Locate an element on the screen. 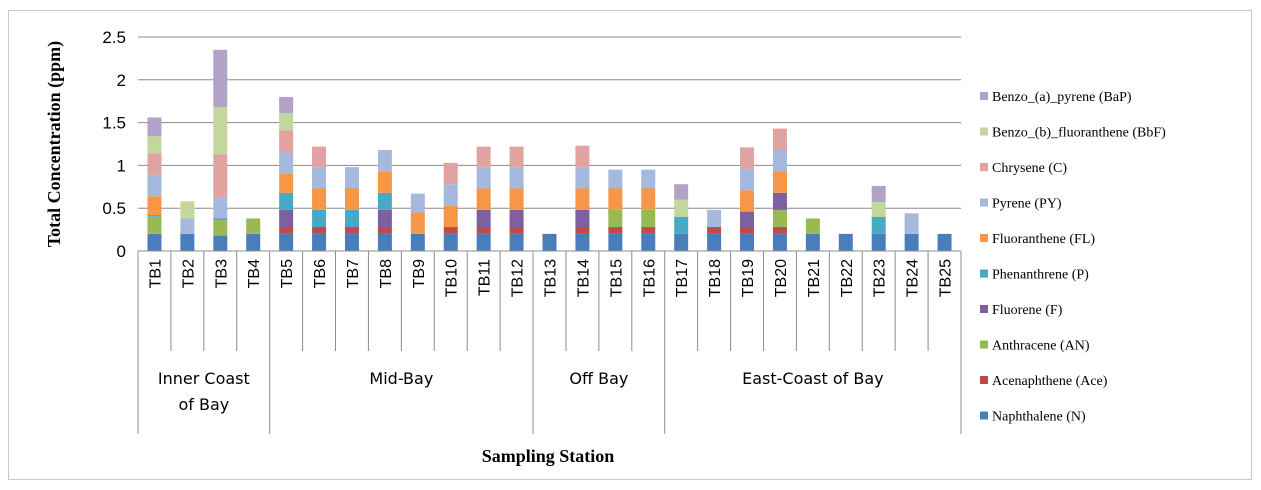 The width and height of the screenshot is (1261, 490). group-label: of Bay is located at coordinates (203, 404).